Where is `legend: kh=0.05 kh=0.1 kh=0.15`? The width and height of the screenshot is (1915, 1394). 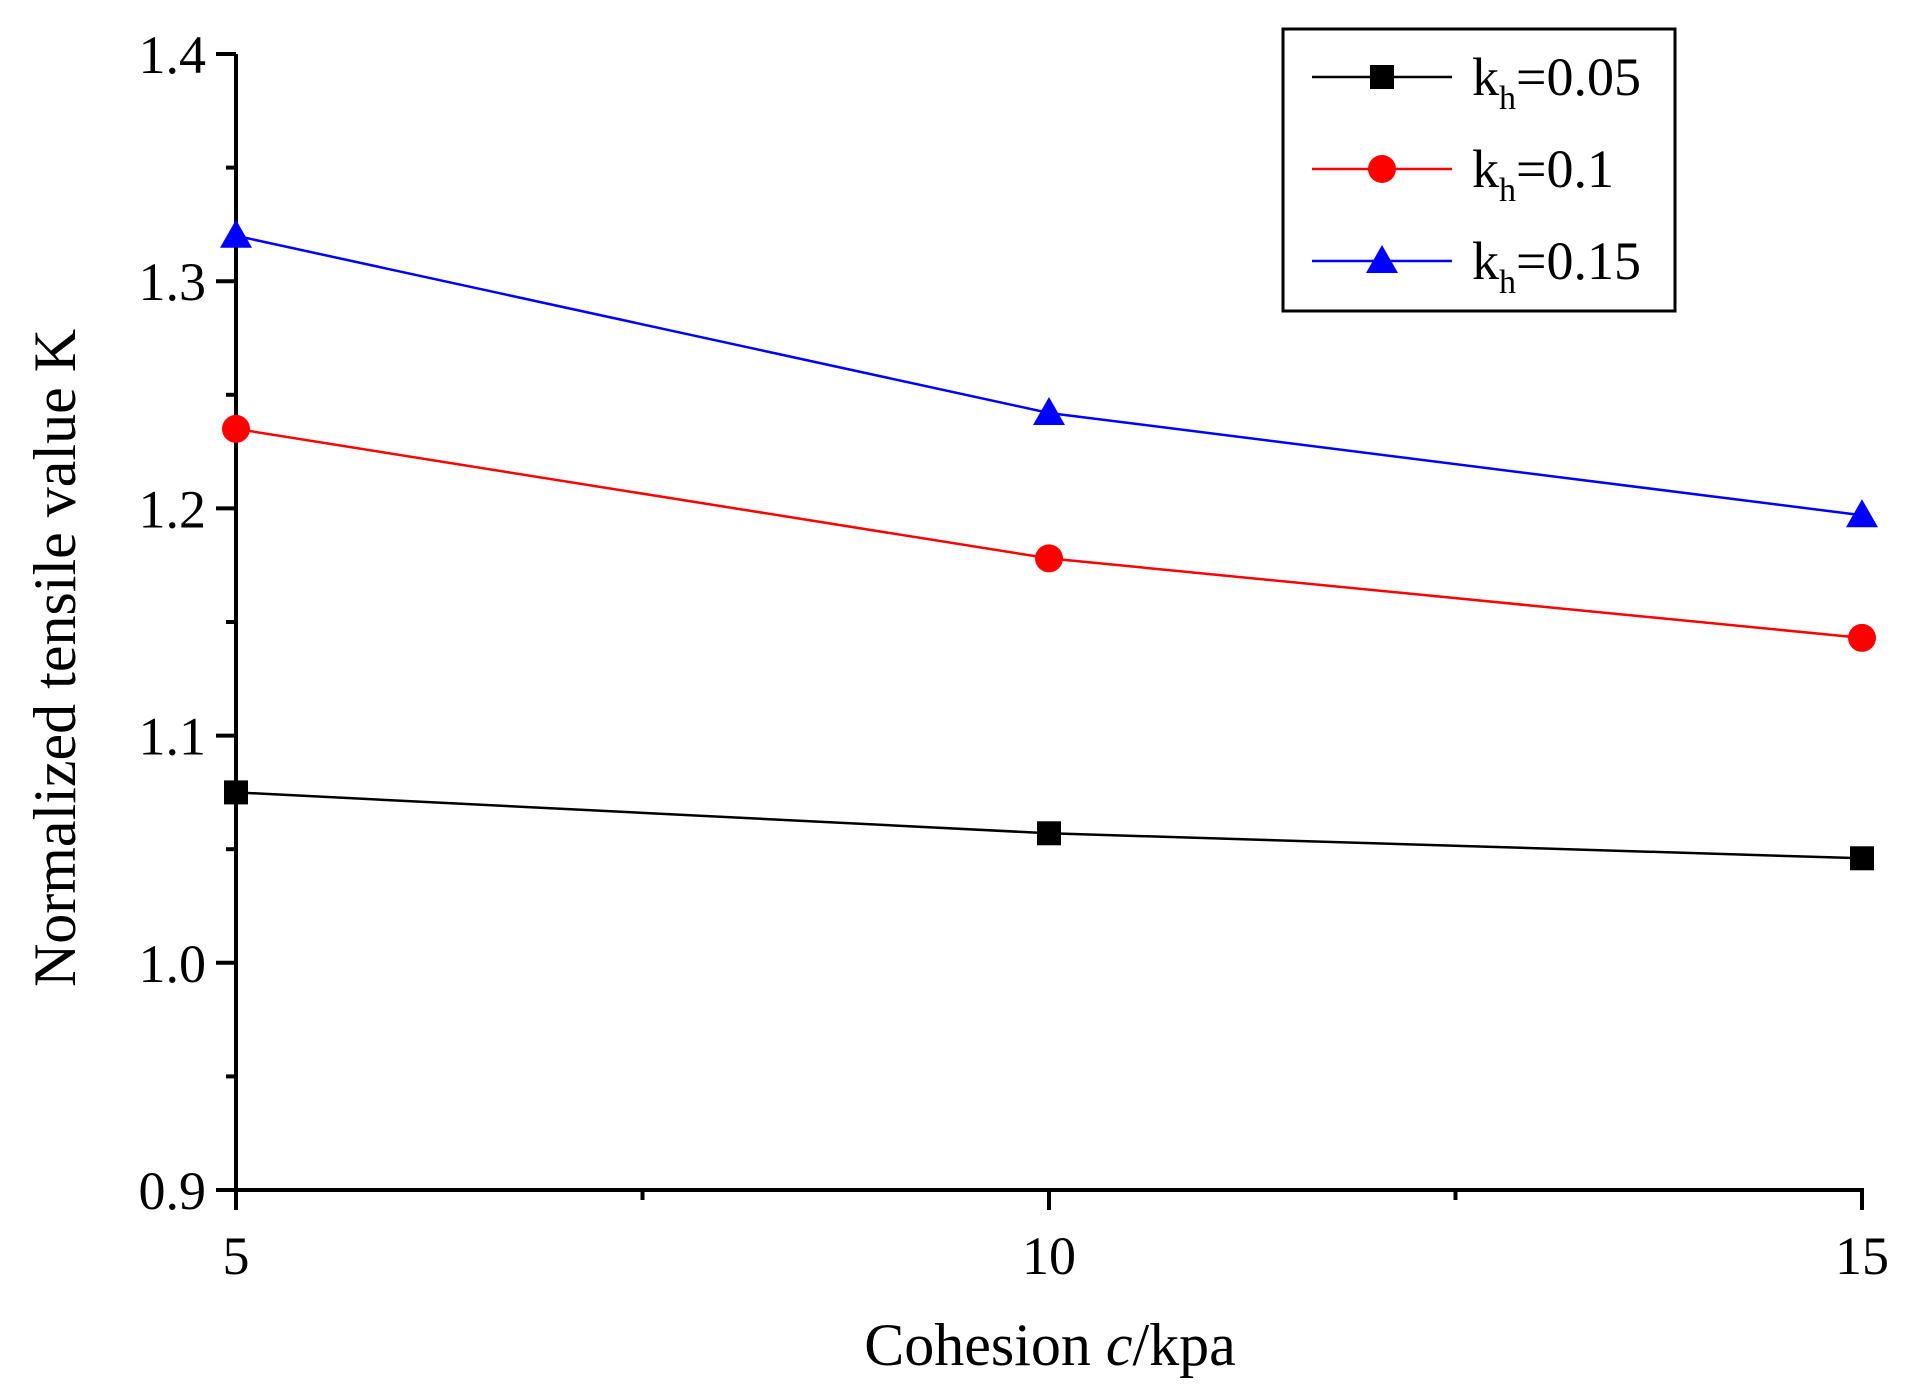
legend: kh=0.05 kh=0.1 kh=0.15 is located at coordinates (1479, 170).